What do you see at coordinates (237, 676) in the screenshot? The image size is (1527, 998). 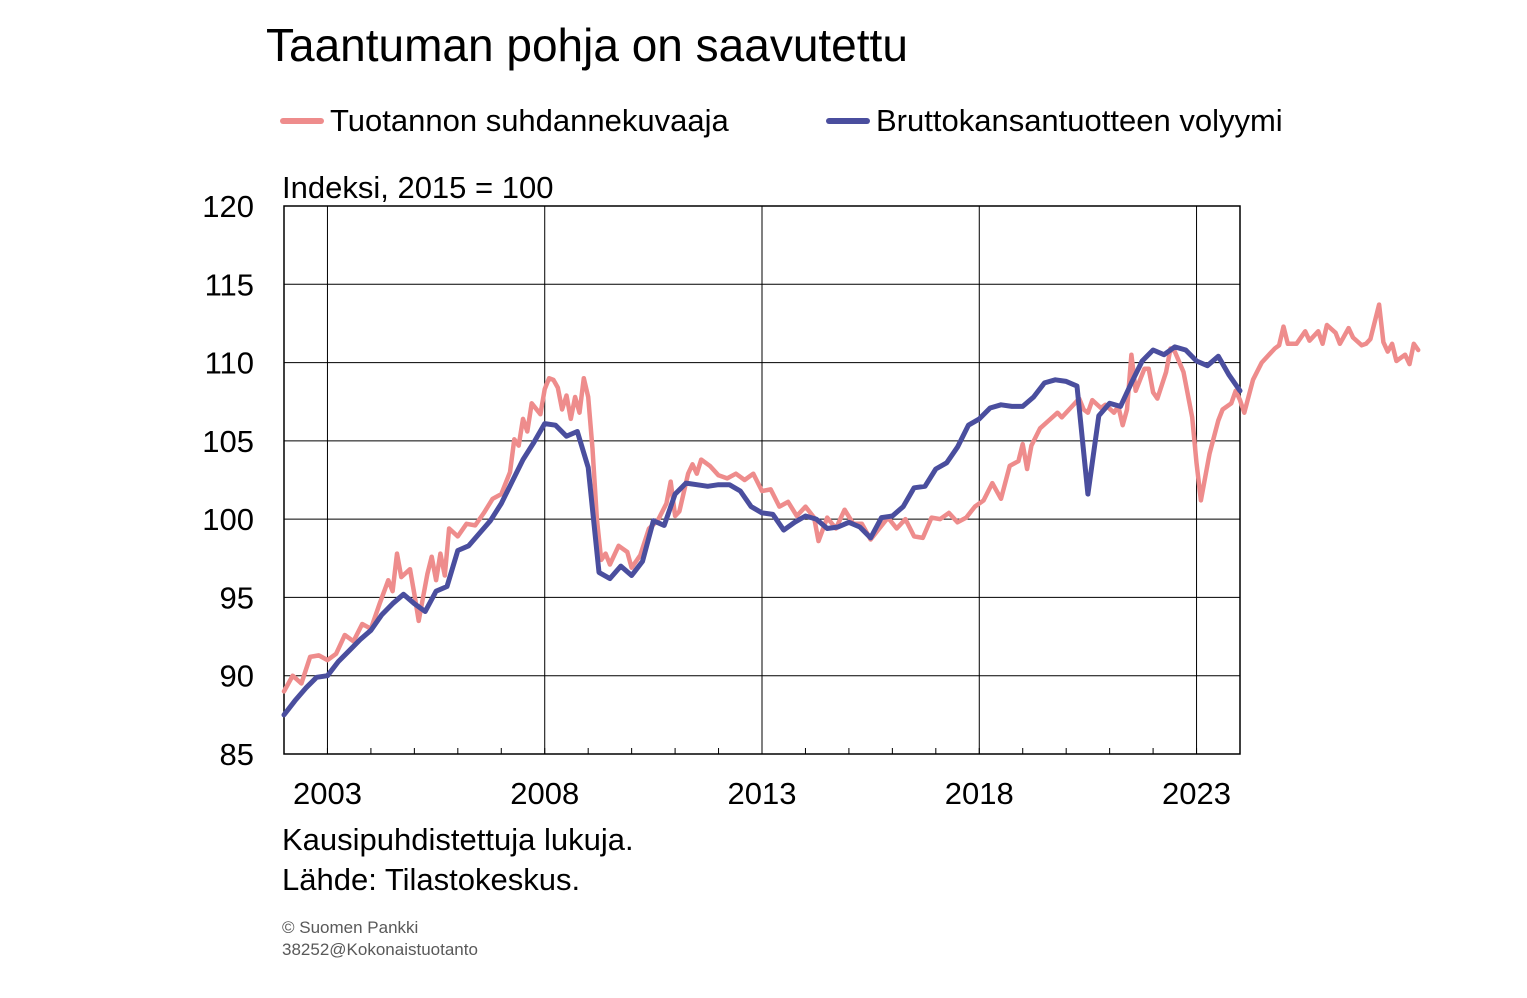 I see `y-tick-label: 90` at bounding box center [237, 676].